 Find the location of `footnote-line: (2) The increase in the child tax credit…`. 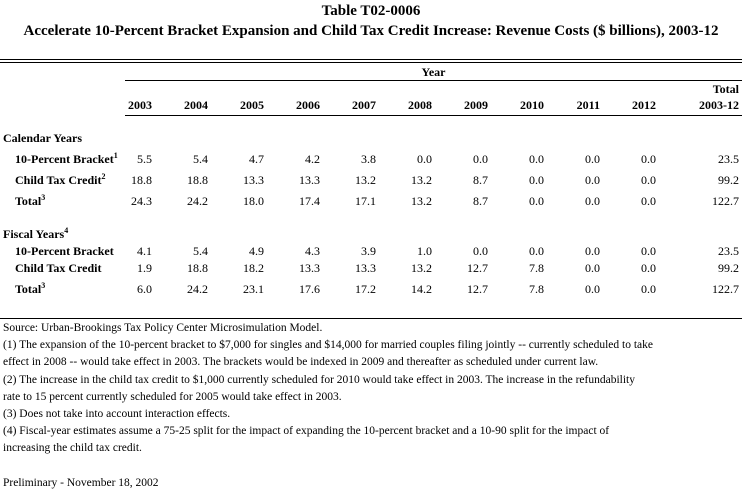

footnote-line: (2) The increase in the child tax credit… is located at coordinates (319, 379).